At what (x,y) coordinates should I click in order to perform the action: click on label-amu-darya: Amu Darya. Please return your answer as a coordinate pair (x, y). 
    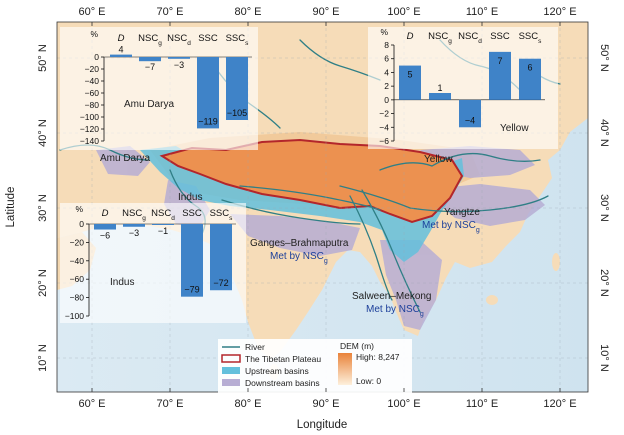
    Looking at the image, I should click on (125, 158).